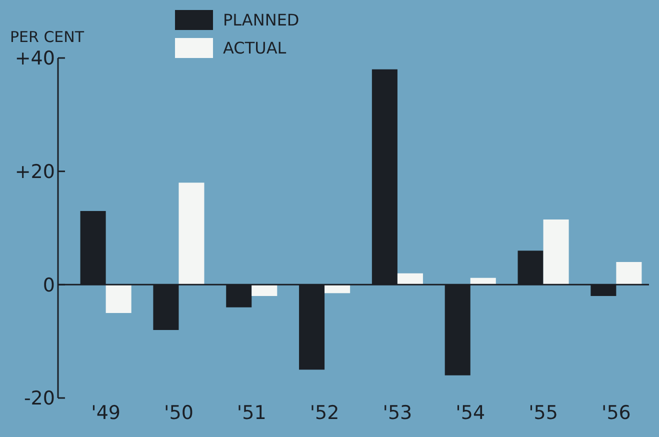 The width and height of the screenshot is (659, 437). I want to click on x-tick-label: '56, so click(616, 413).